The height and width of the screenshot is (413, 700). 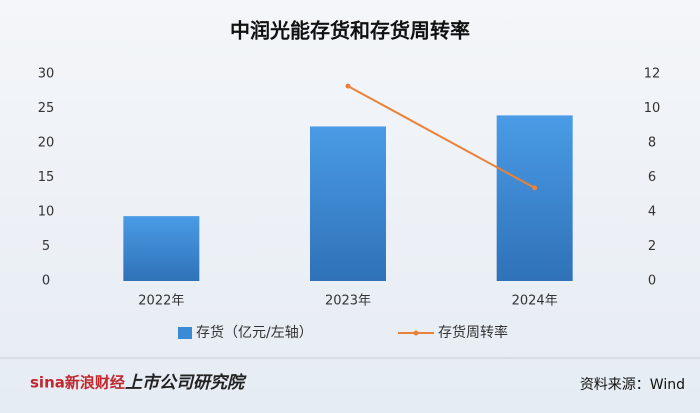 What do you see at coordinates (46, 246) in the screenshot?
I see `y-tick-label: 5` at bounding box center [46, 246].